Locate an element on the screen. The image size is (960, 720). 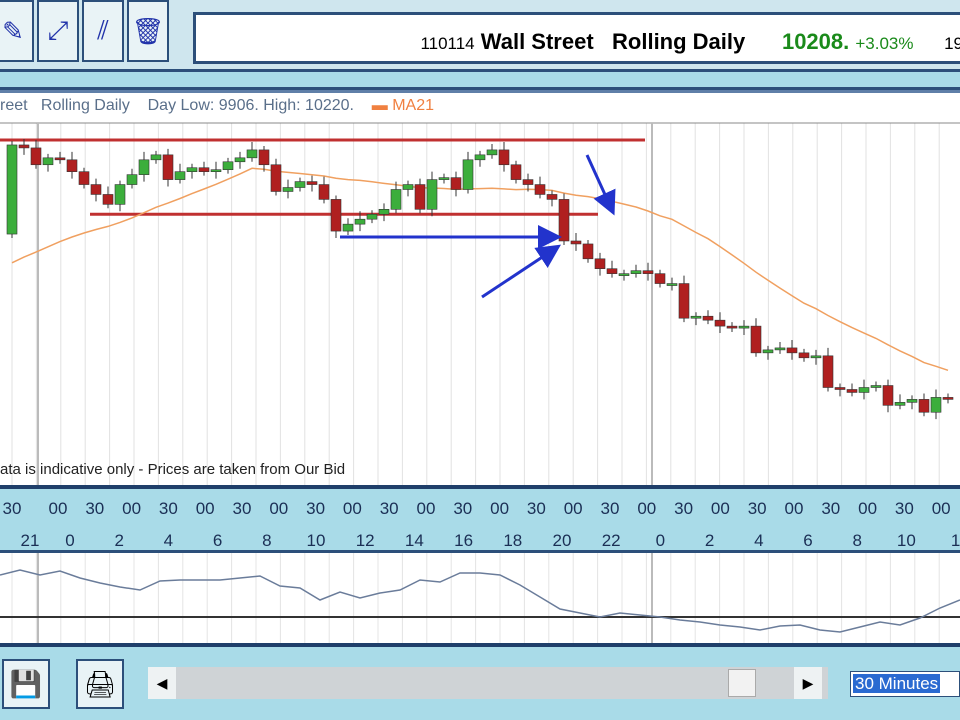
print-button: 🖨 is located at coordinates (100, 684).